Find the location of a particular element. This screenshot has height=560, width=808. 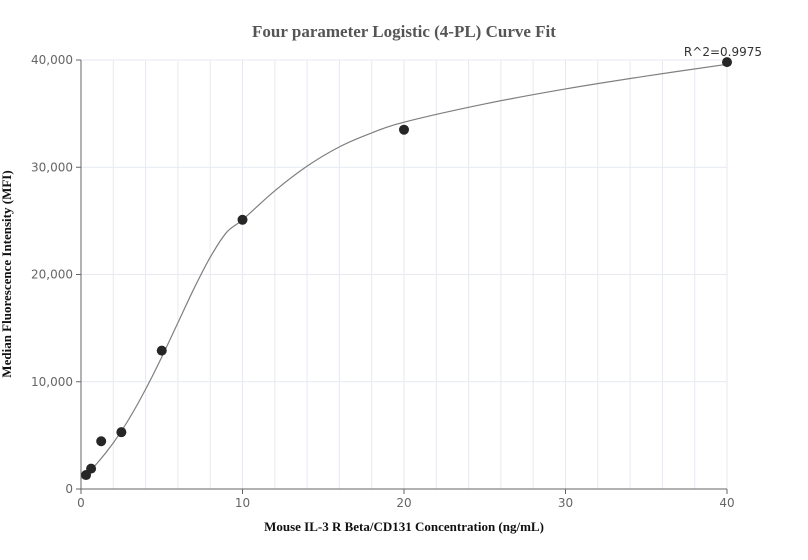

y-tick-label: 10,000 is located at coordinates (52, 382).